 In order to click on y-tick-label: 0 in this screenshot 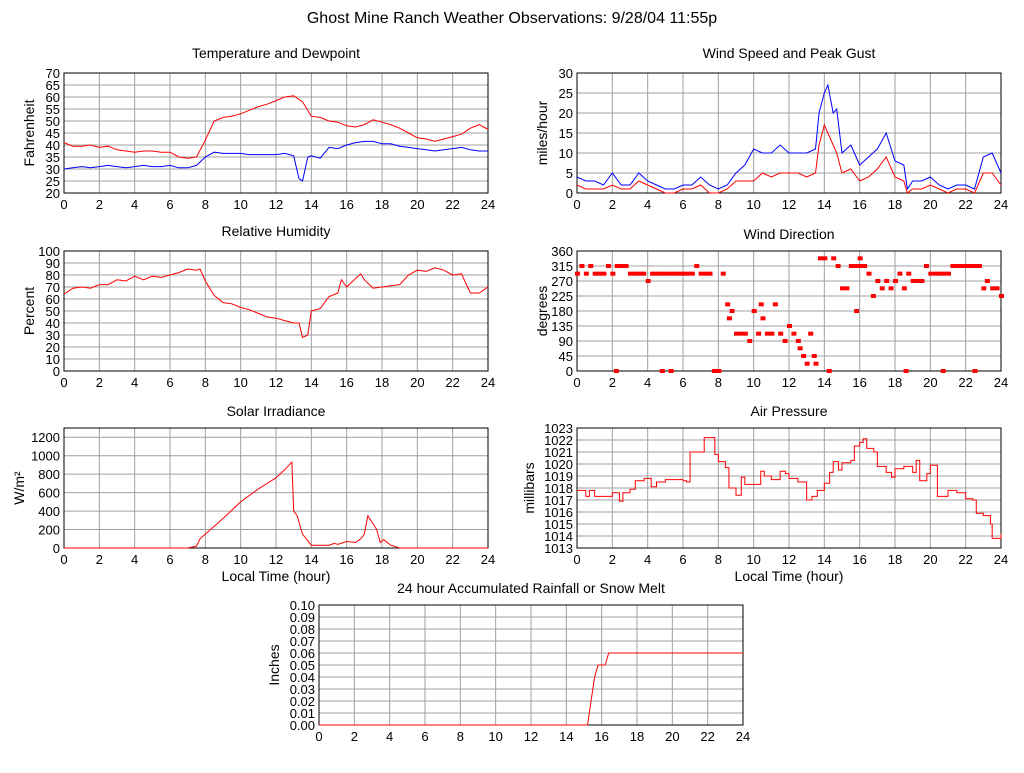, I will do `click(56, 548)`.